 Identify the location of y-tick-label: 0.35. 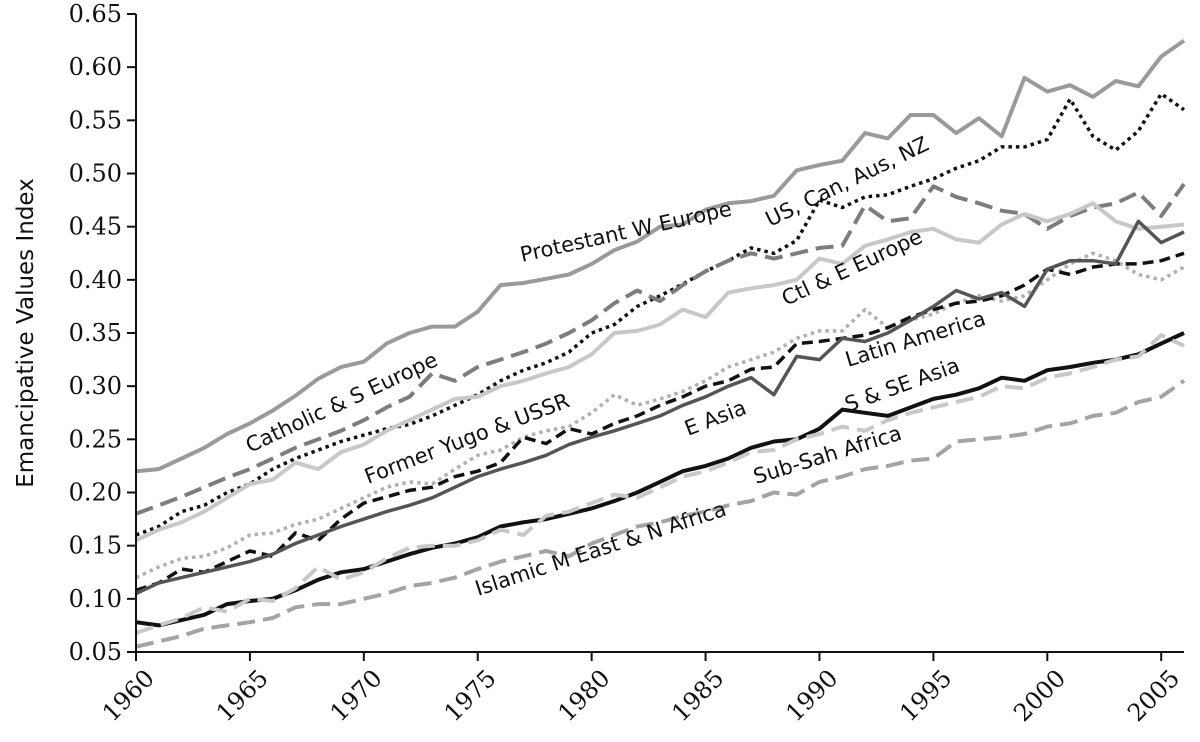
(95, 333).